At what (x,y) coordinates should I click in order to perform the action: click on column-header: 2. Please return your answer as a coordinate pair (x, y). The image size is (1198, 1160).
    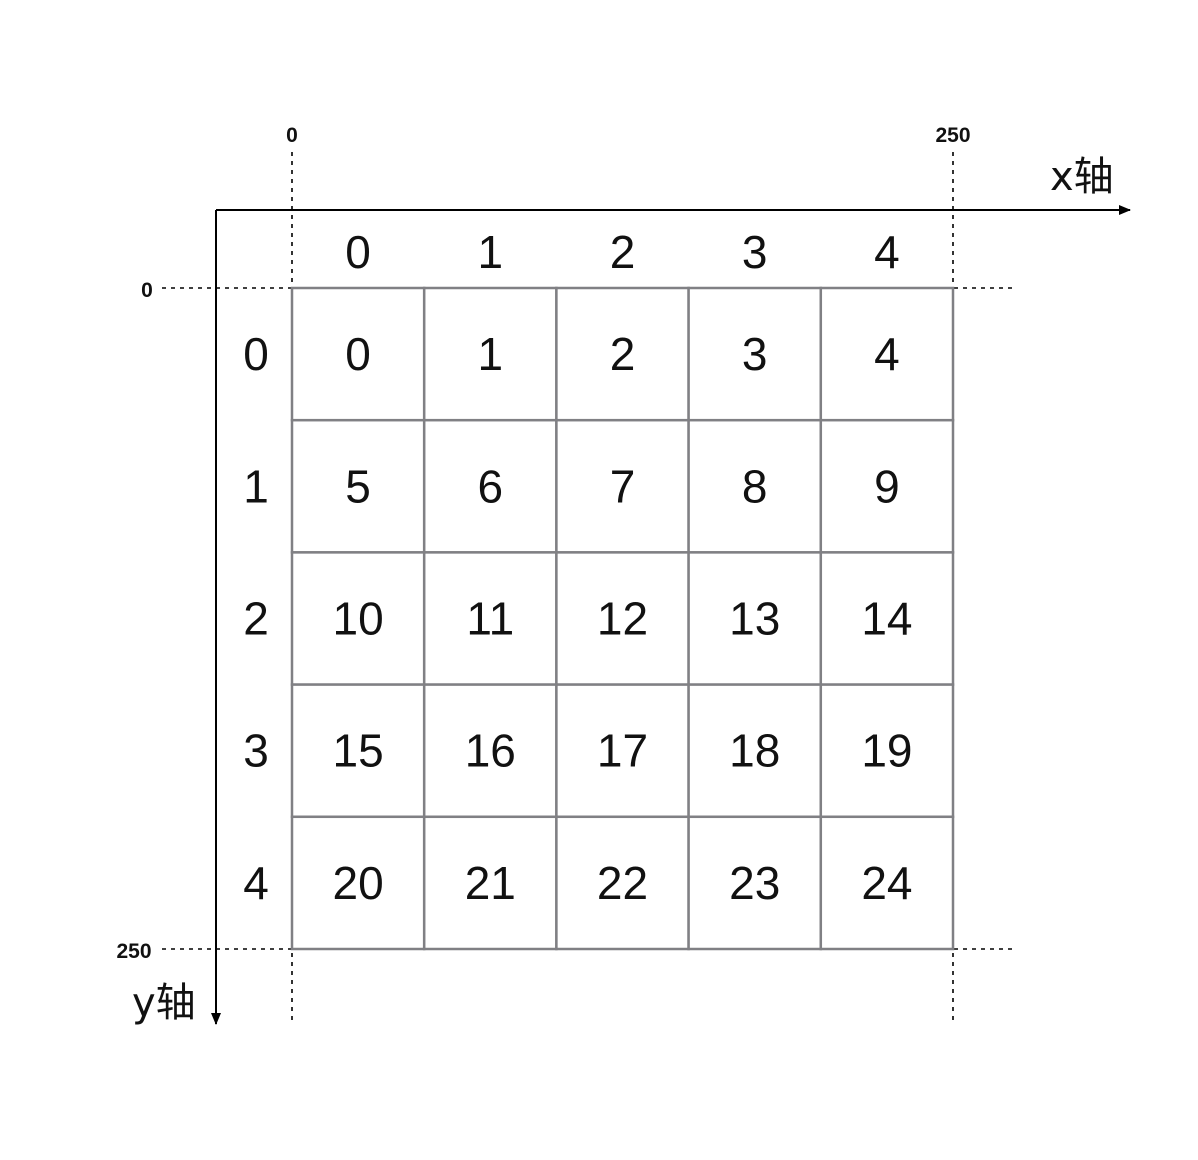
    Looking at the image, I should click on (623, 252).